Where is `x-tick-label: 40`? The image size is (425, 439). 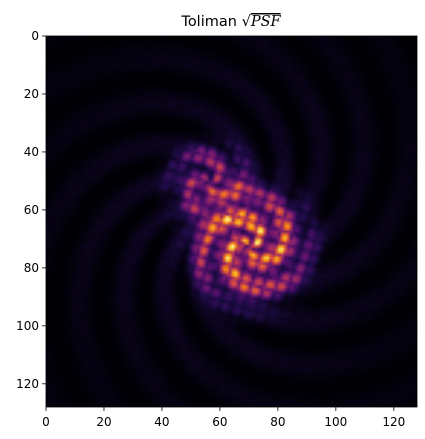 x-tick-label: 40 is located at coordinates (161, 422).